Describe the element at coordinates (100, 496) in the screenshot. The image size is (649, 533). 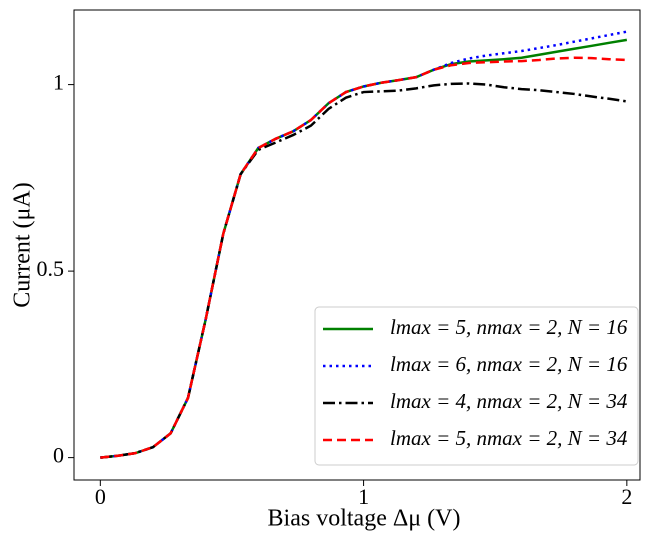
I see `x-tick-label: 0` at that location.